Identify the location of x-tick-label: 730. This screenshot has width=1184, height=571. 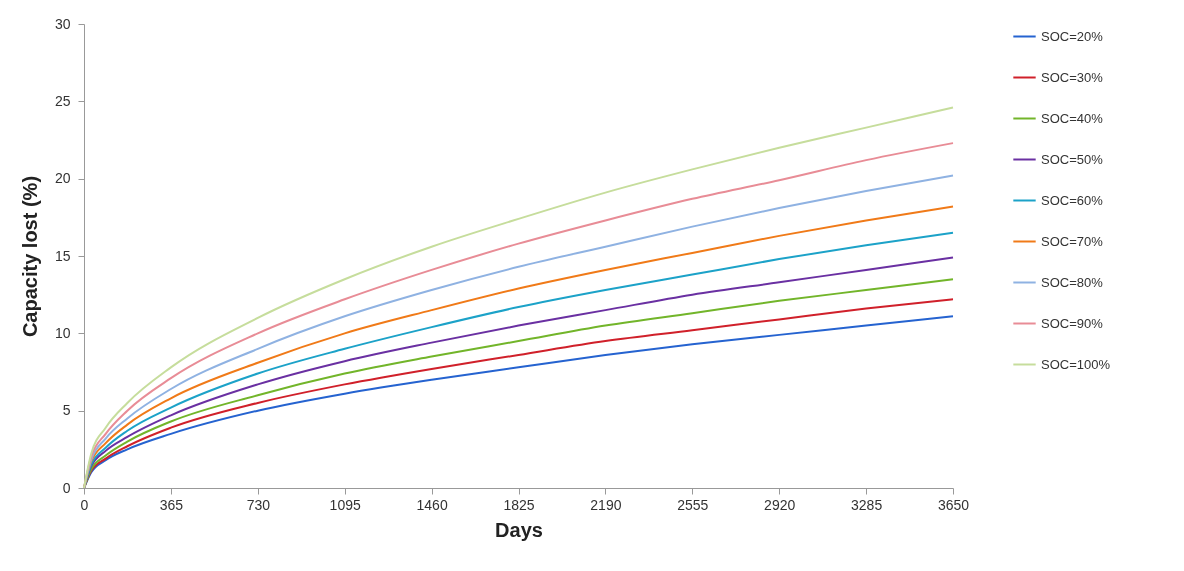
(258, 504).